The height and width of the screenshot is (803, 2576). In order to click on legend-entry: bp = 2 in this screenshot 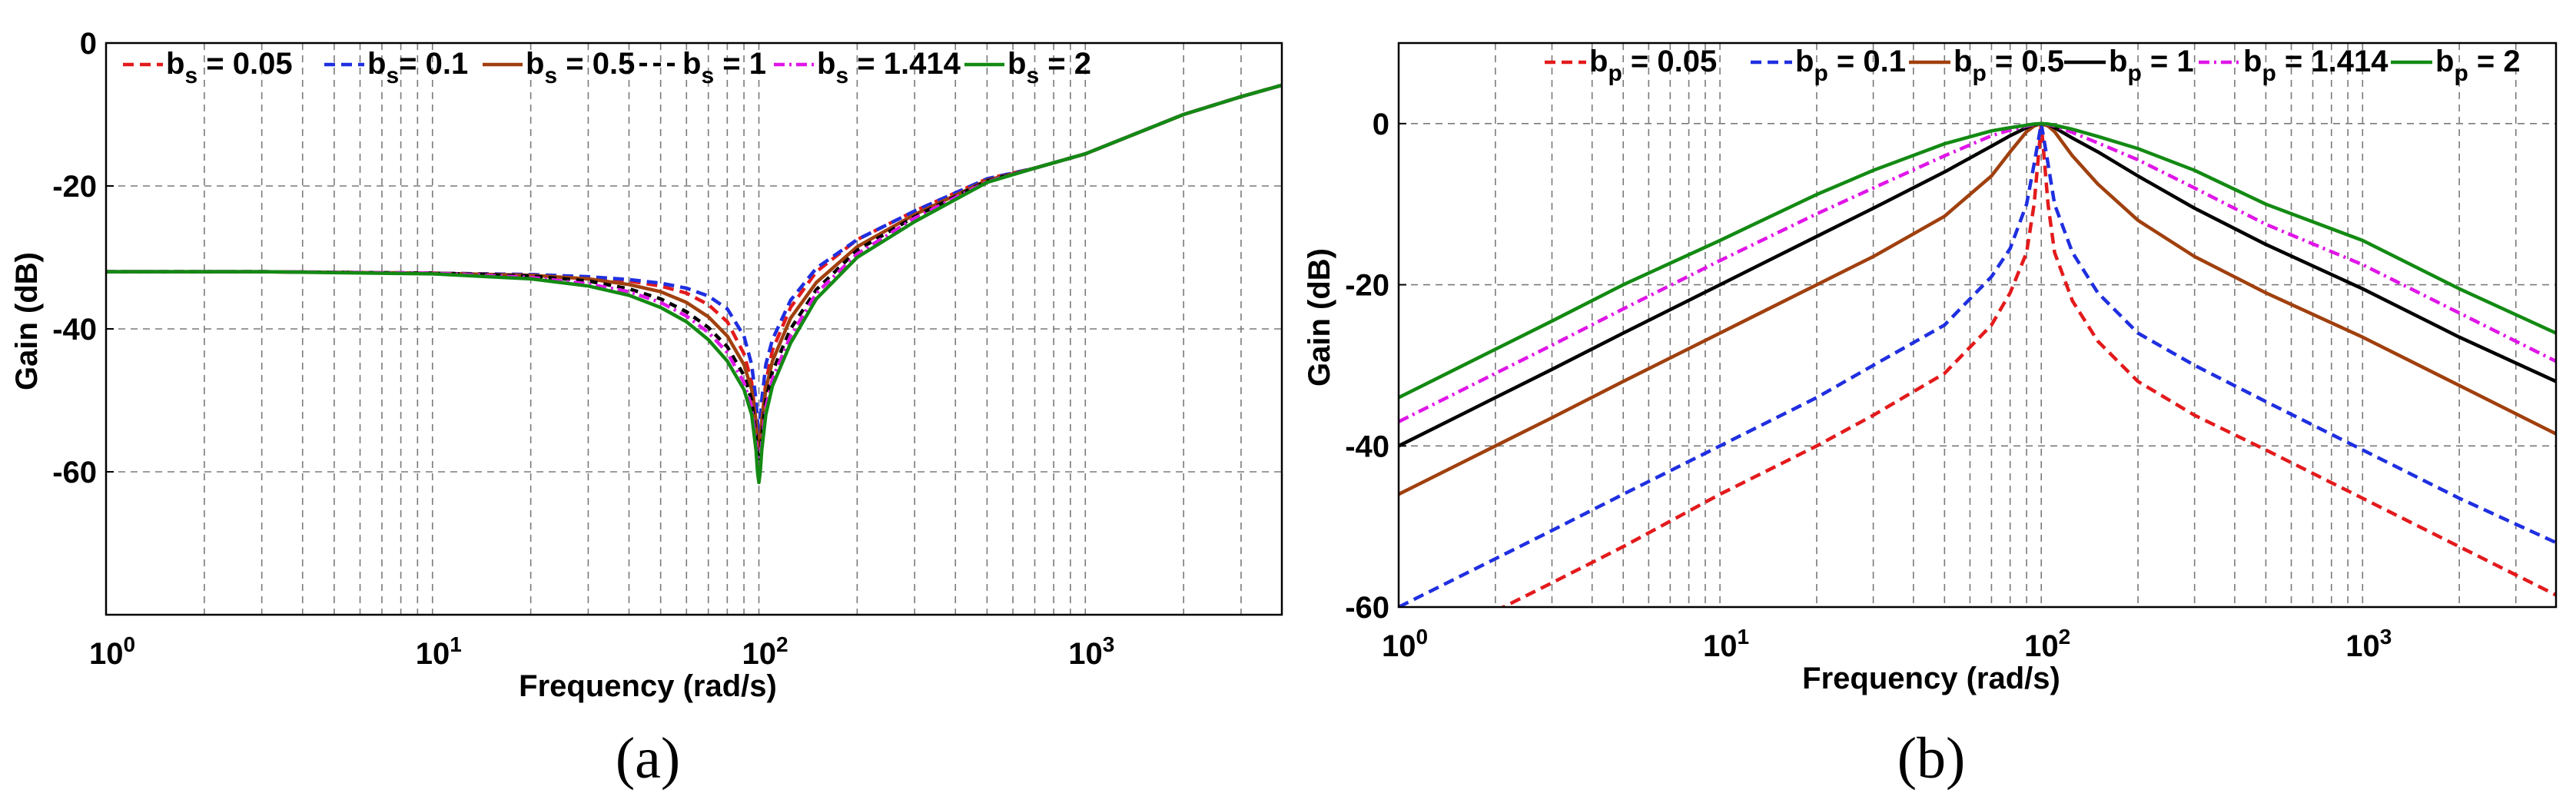, I will do `click(2478, 65)`.